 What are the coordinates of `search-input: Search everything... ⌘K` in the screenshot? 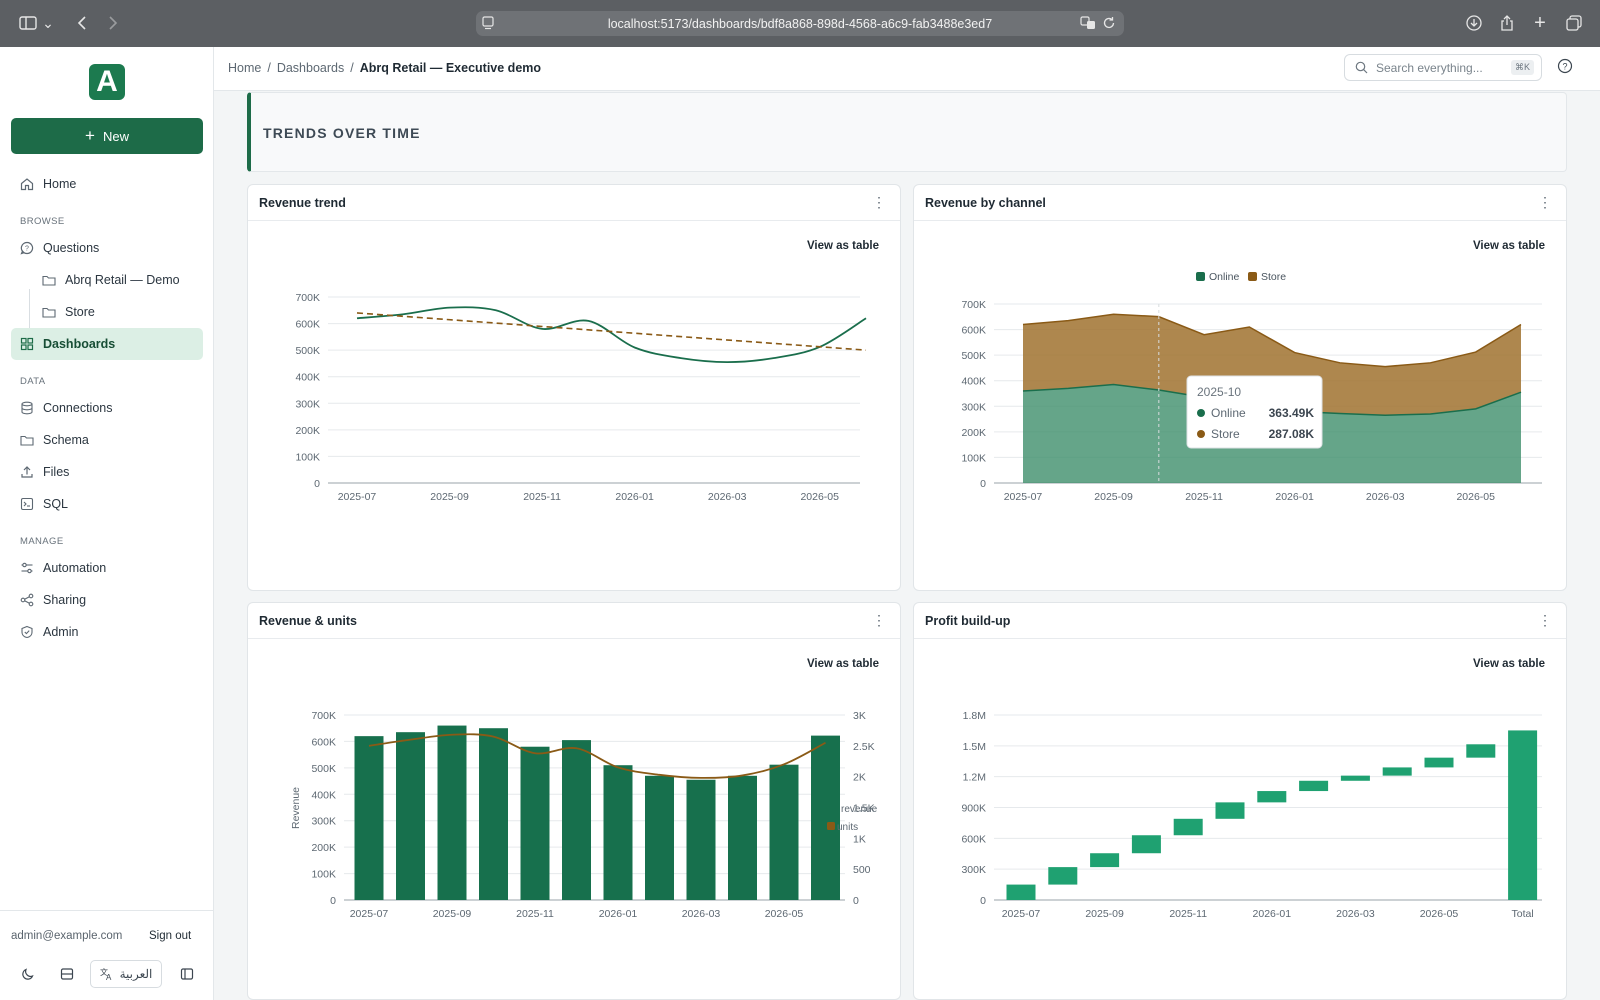 It's located at (1443, 67).